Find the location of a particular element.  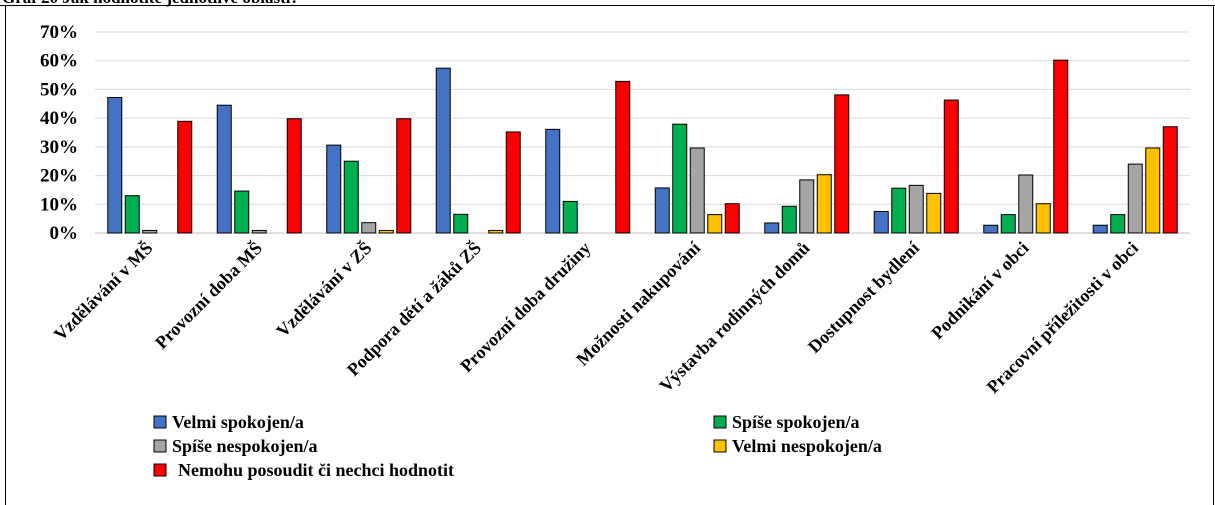

legend-label: Velmi nespokojen/a is located at coordinates (807, 446).